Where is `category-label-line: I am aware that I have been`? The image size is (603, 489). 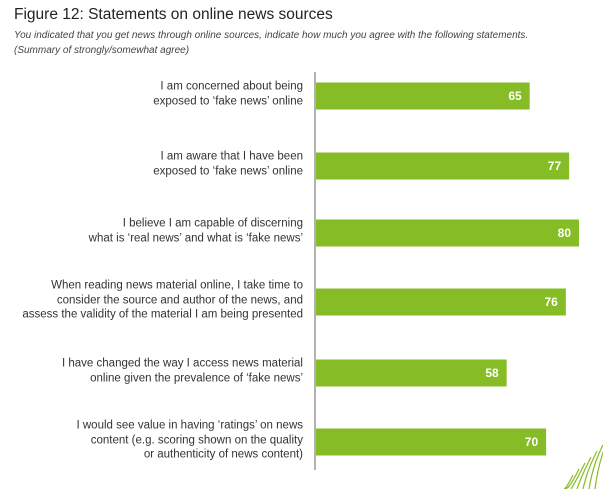
category-label-line: I am aware that I have been is located at coordinates (231, 156).